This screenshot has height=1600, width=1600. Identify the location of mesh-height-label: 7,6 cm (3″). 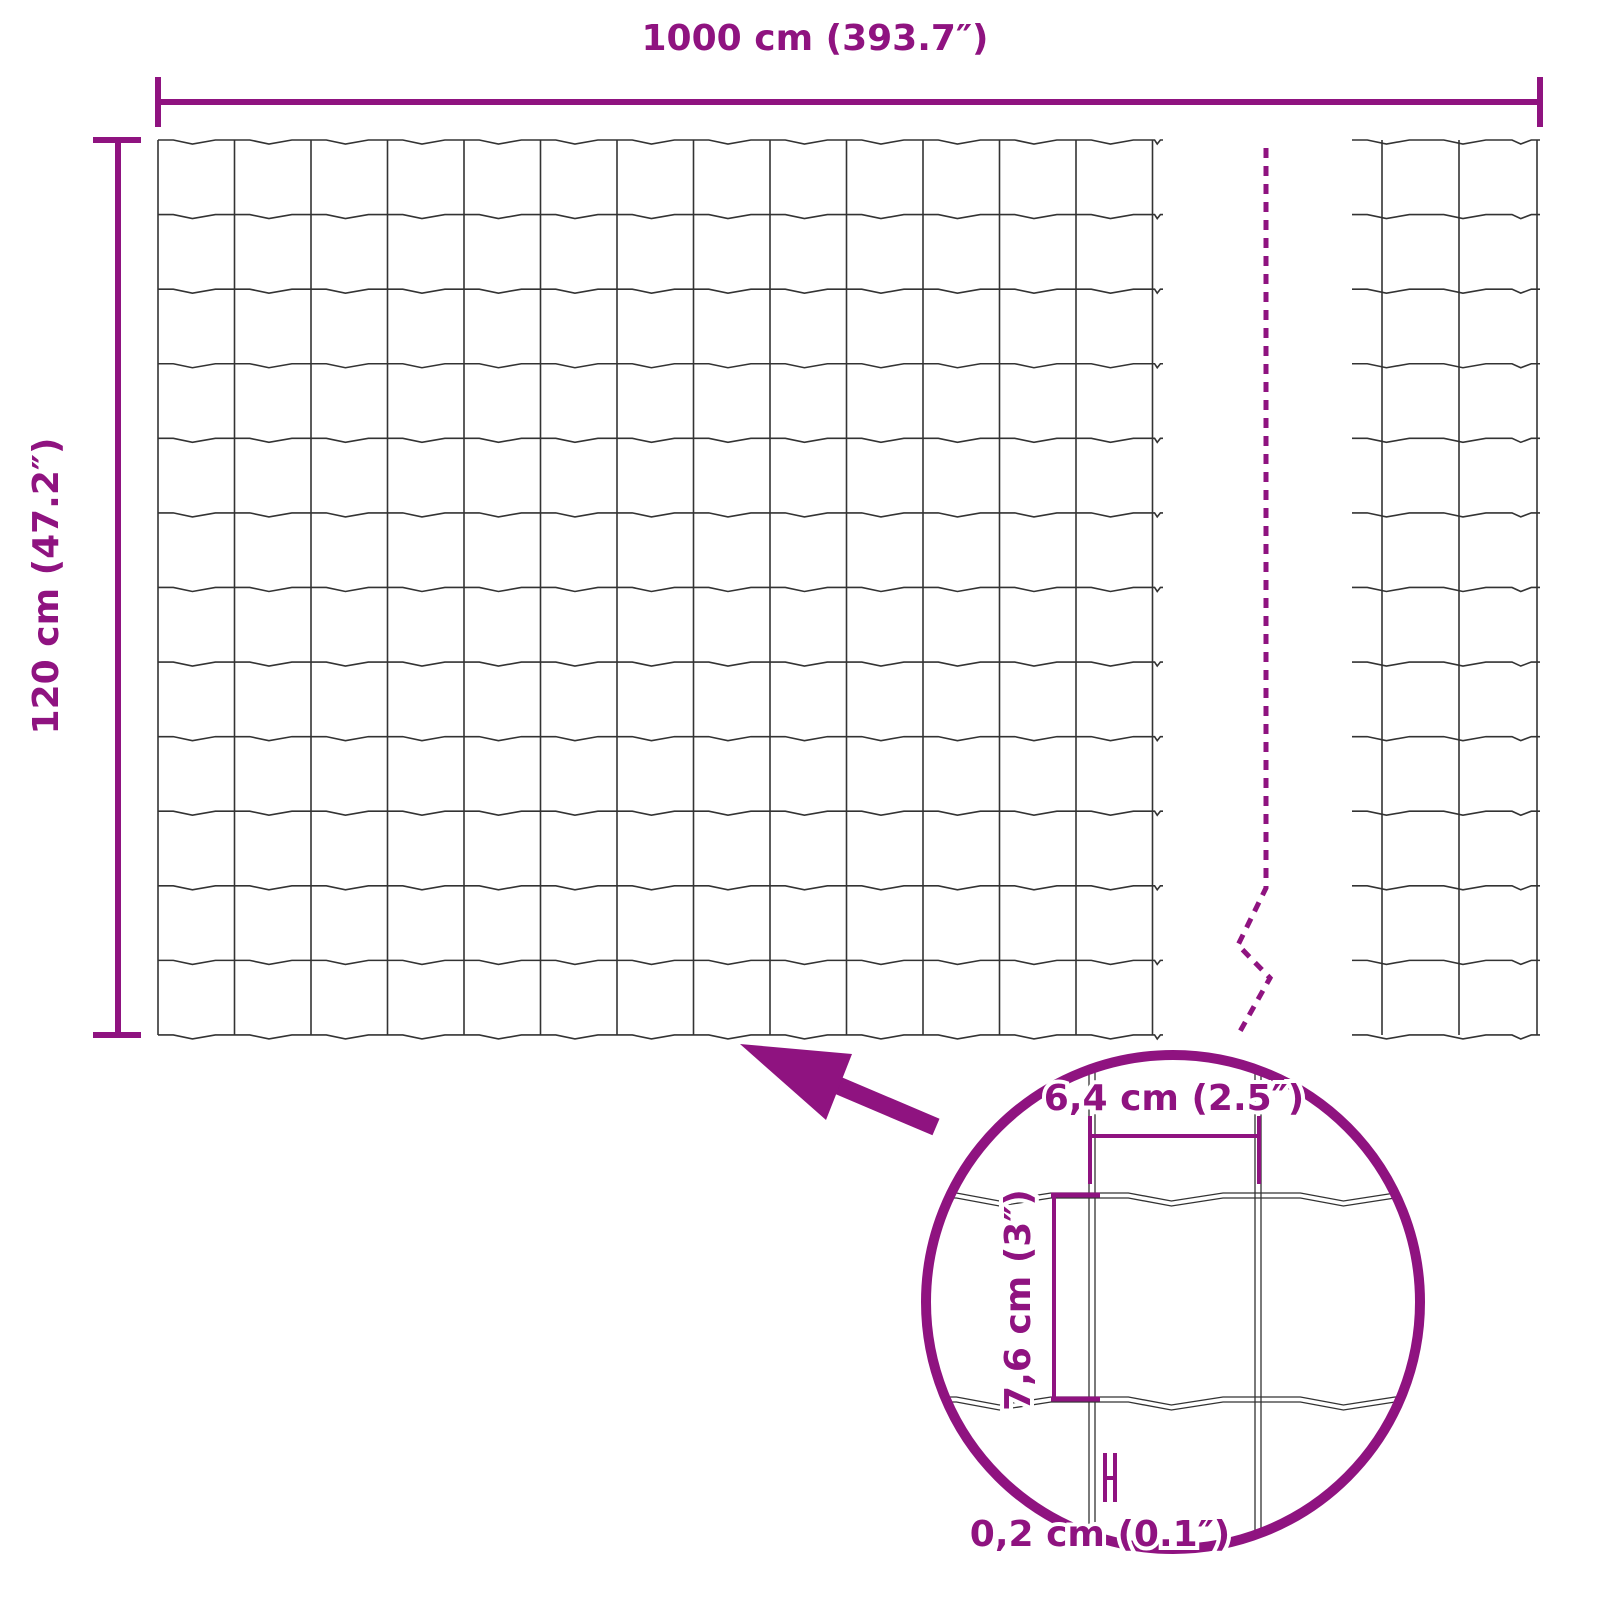
(1018, 1300).